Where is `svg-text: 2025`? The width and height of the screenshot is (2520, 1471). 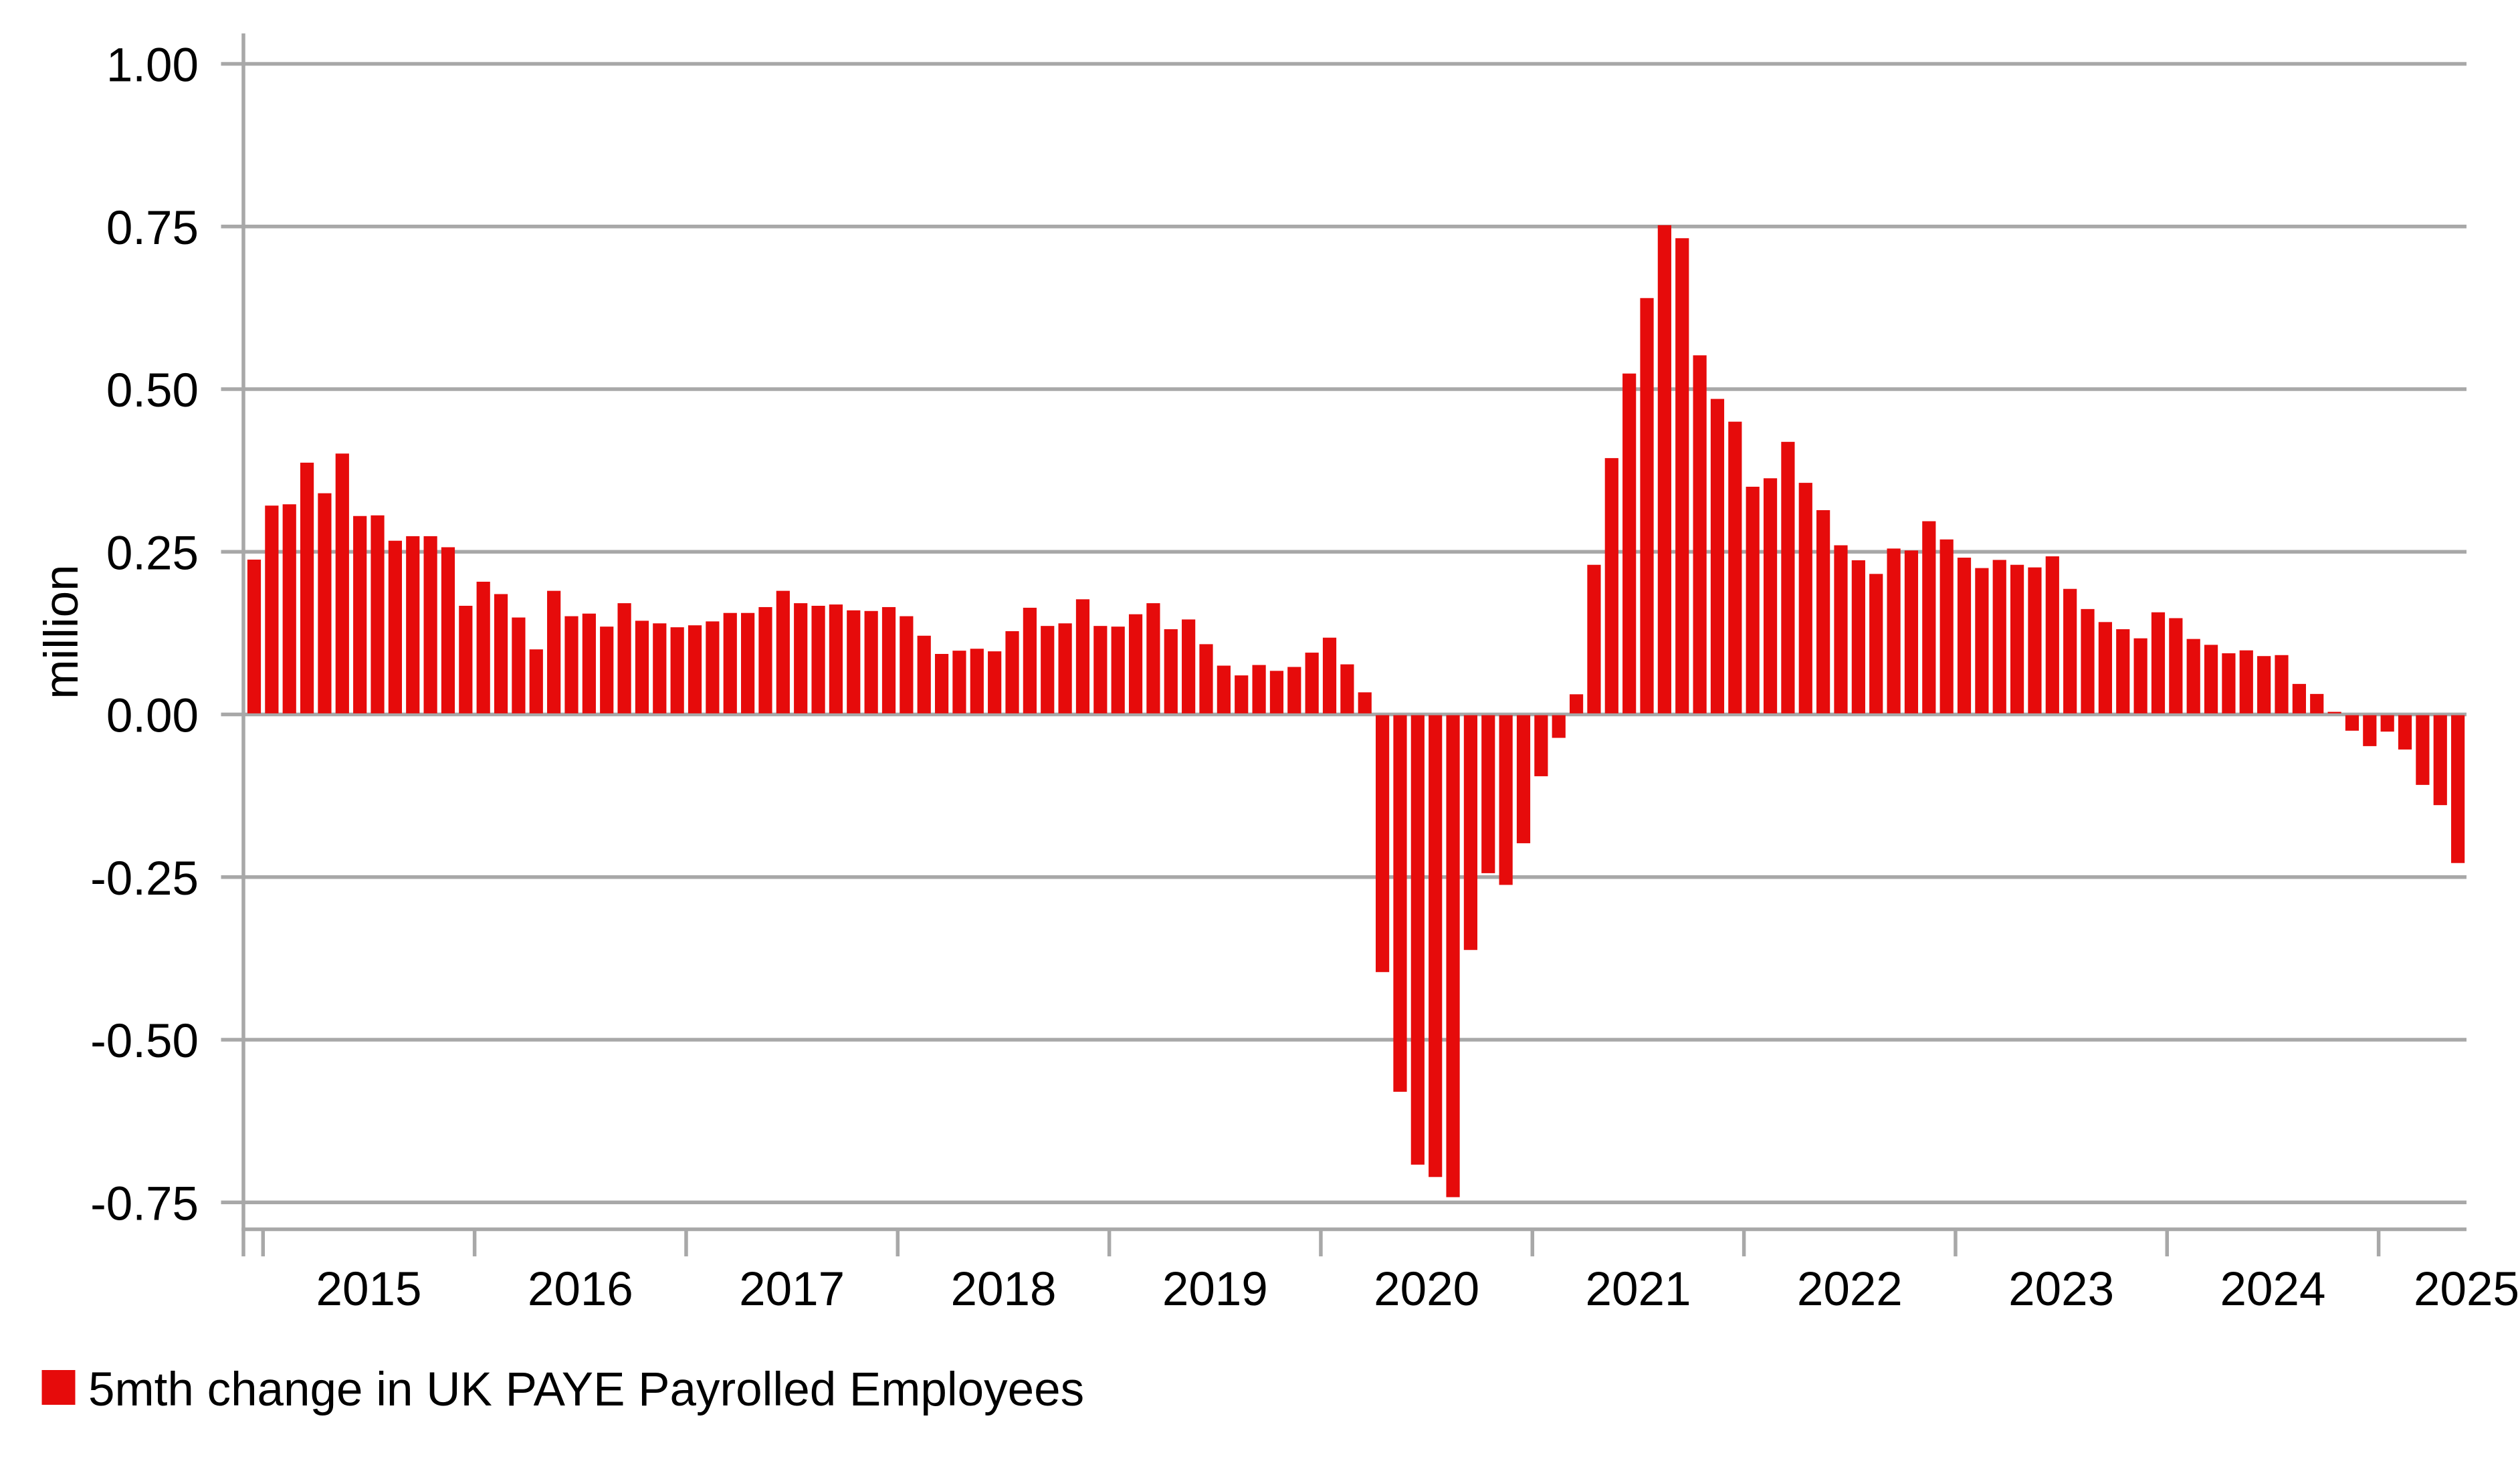 svg-text: 2025 is located at coordinates (2466, 1289).